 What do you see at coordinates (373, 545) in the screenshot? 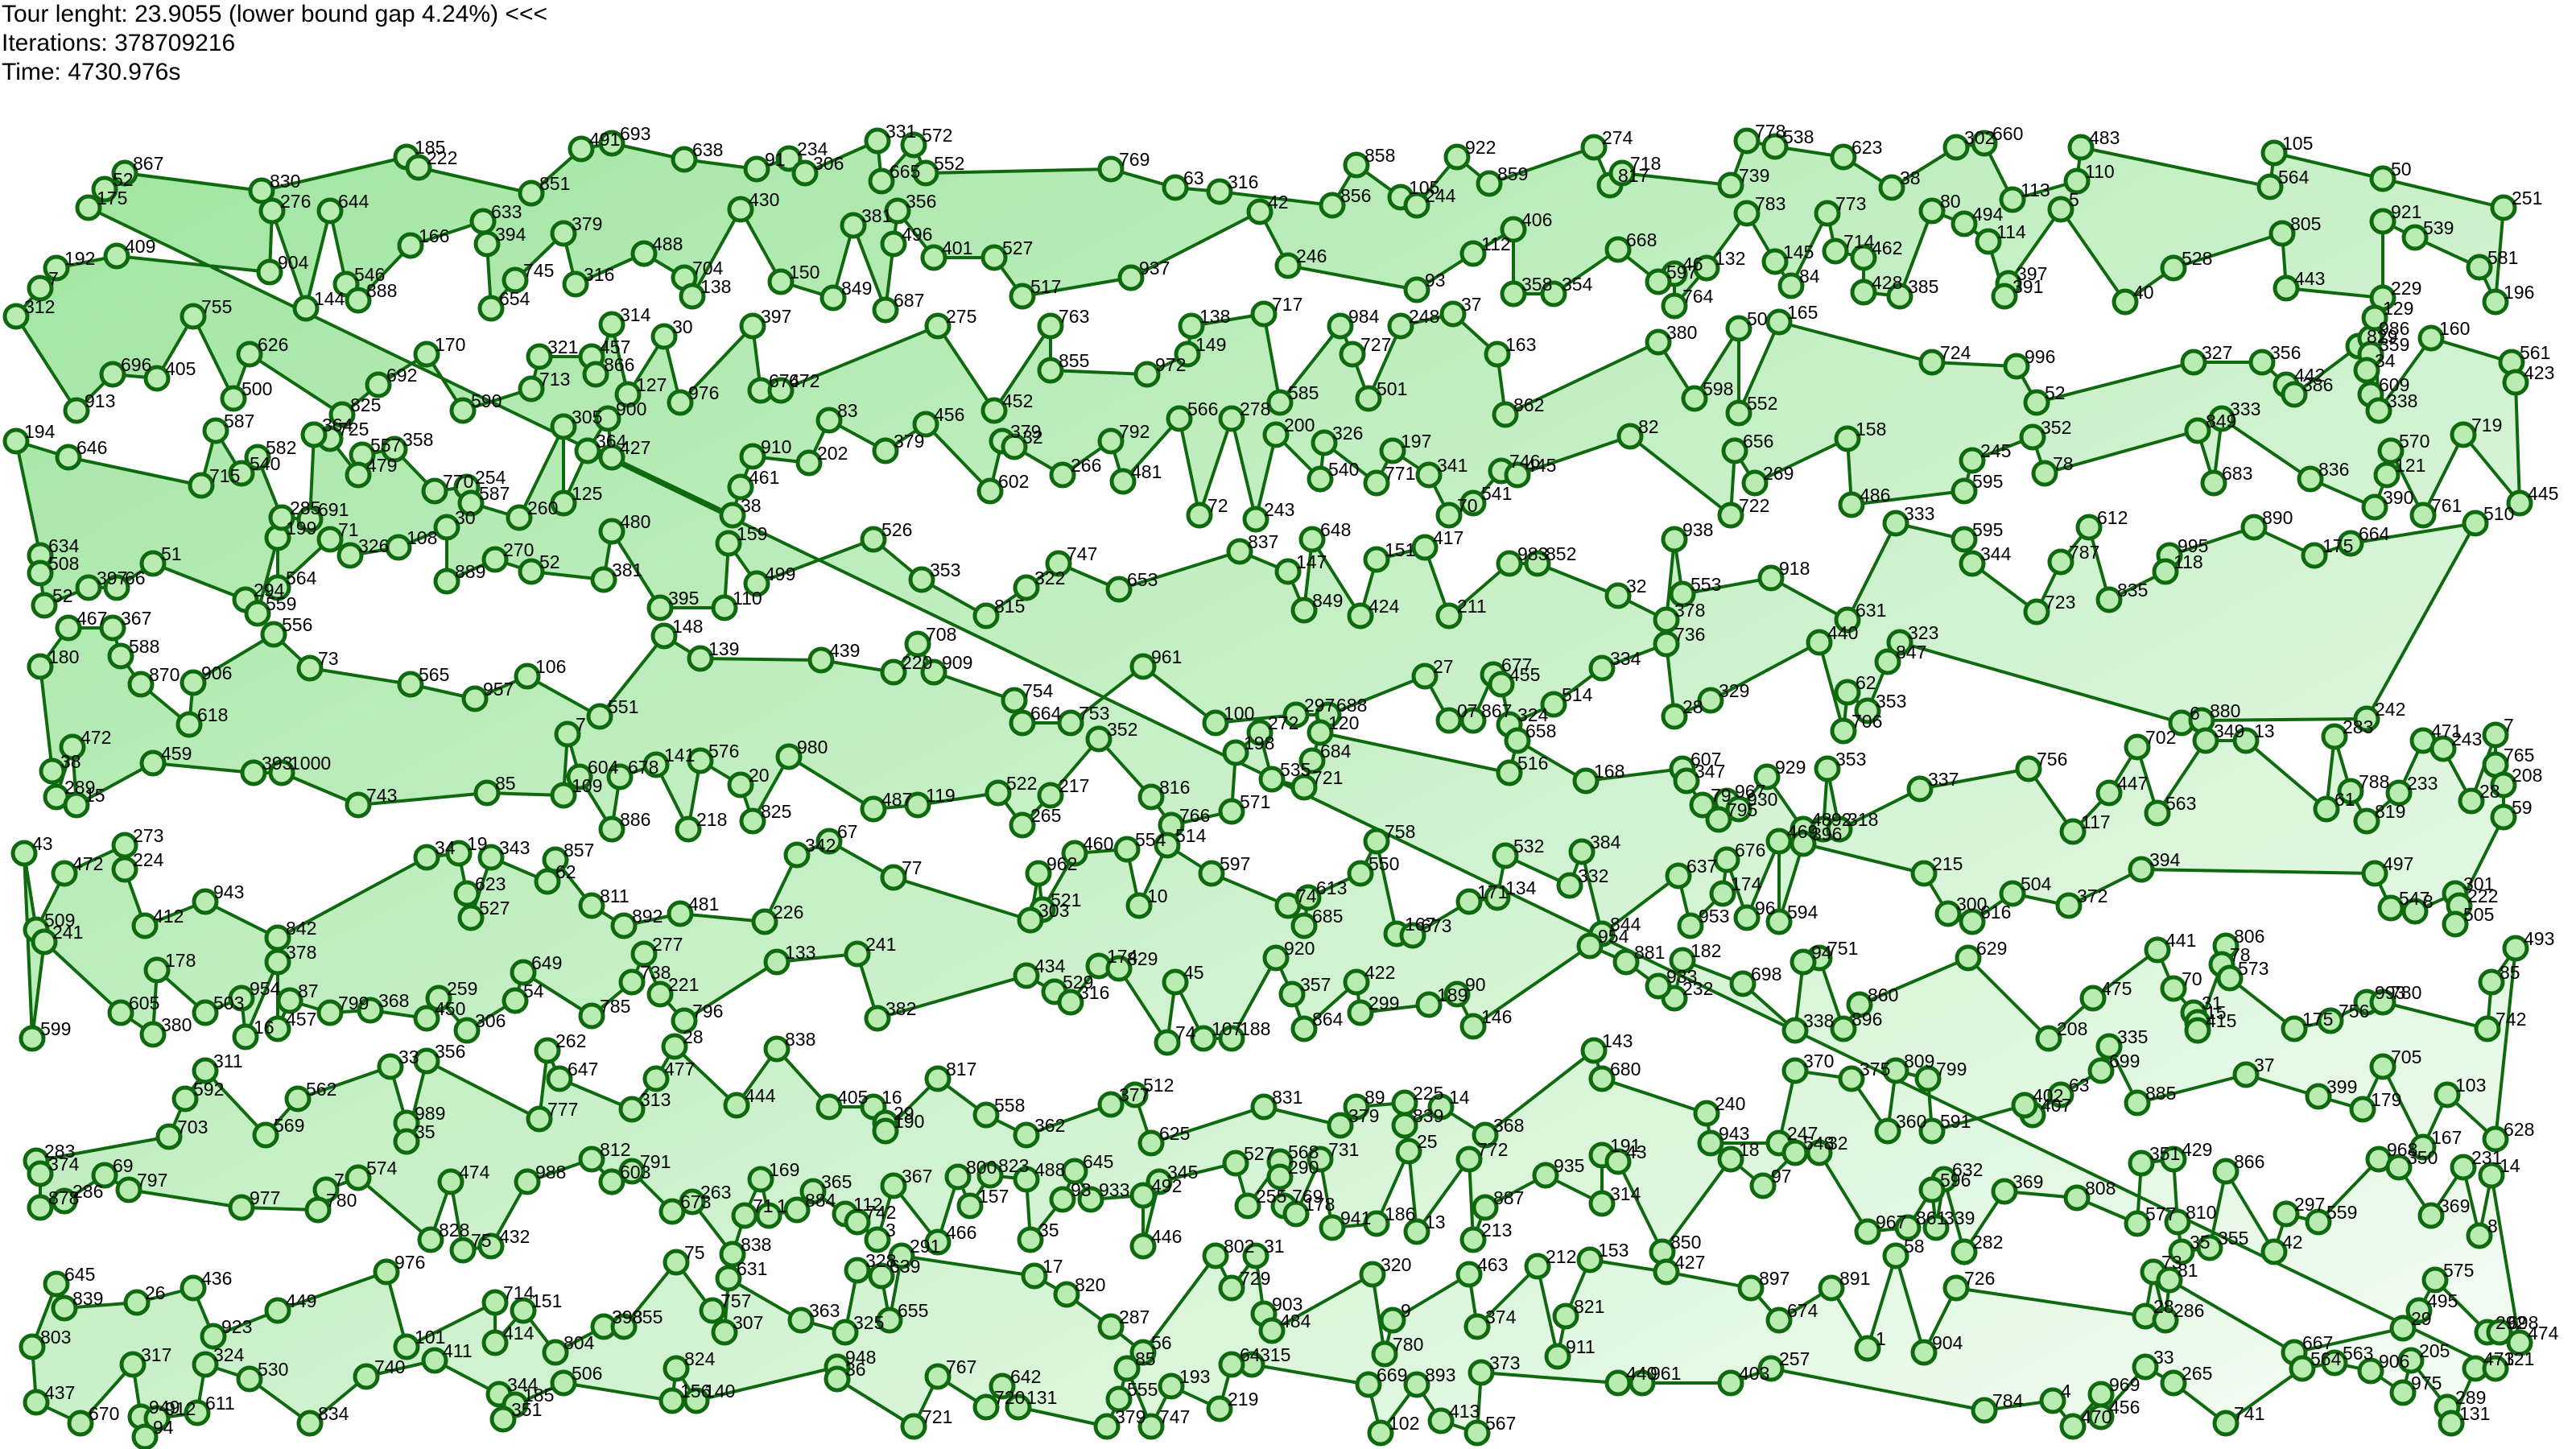
I see `city-label: 326` at bounding box center [373, 545].